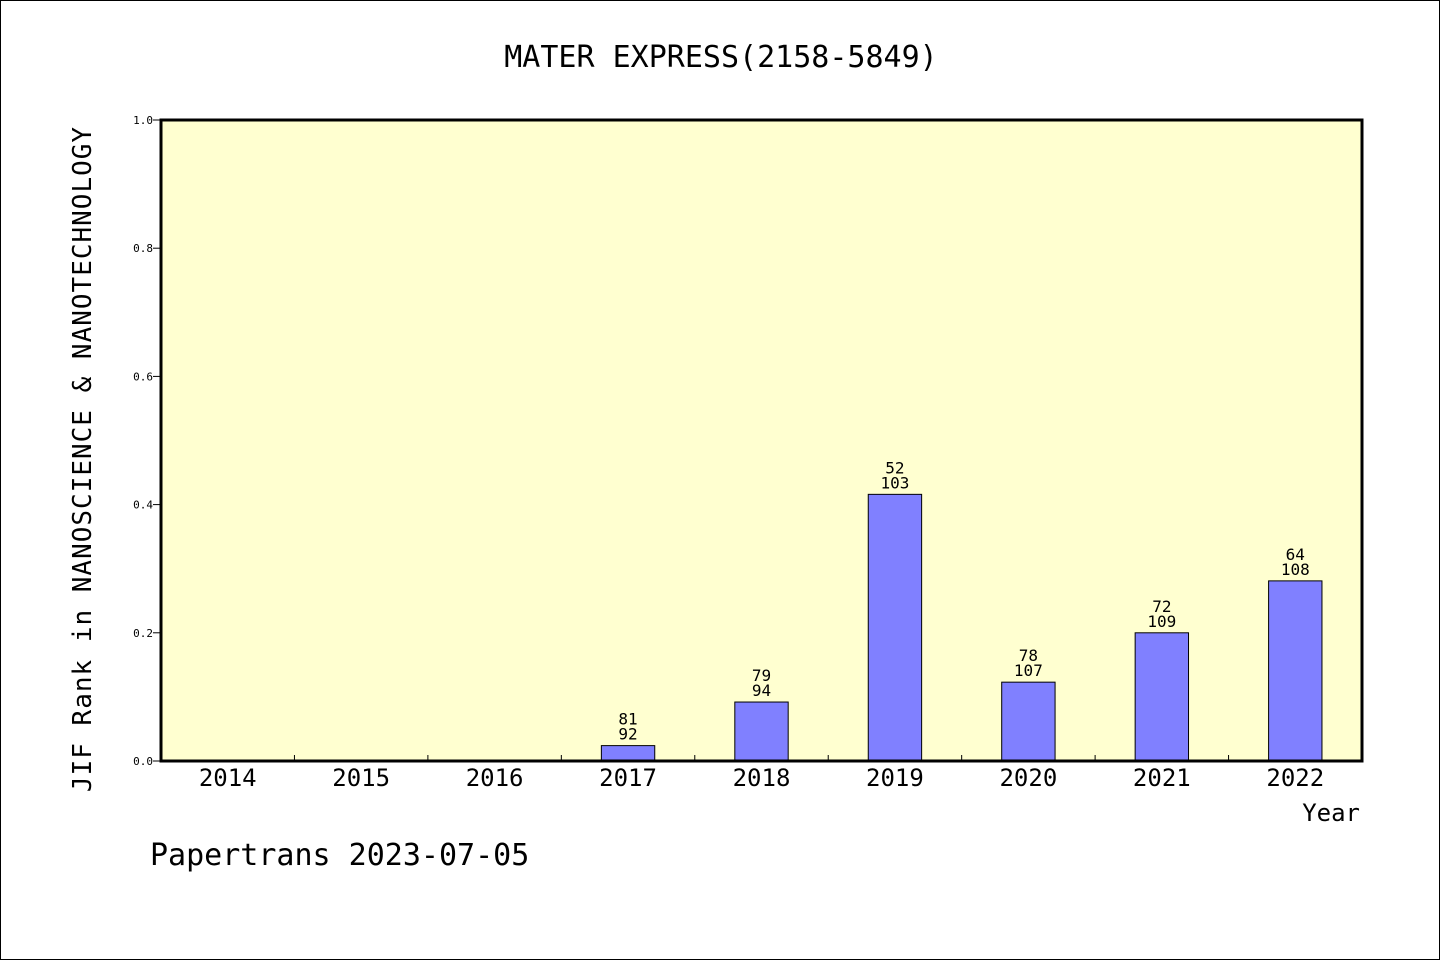 The image size is (1440, 964). What do you see at coordinates (1295, 671) in the screenshot?
I see `bar-2022` at bounding box center [1295, 671].